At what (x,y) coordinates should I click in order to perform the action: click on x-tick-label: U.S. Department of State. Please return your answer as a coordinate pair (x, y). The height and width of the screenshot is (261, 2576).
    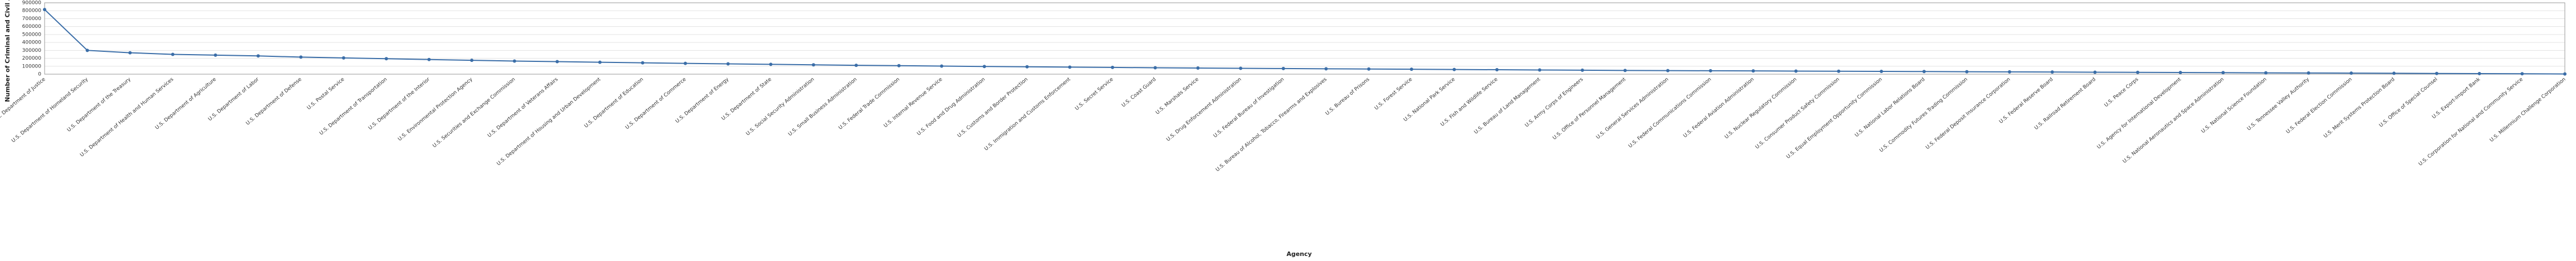
    Looking at the image, I should click on (747, 99).